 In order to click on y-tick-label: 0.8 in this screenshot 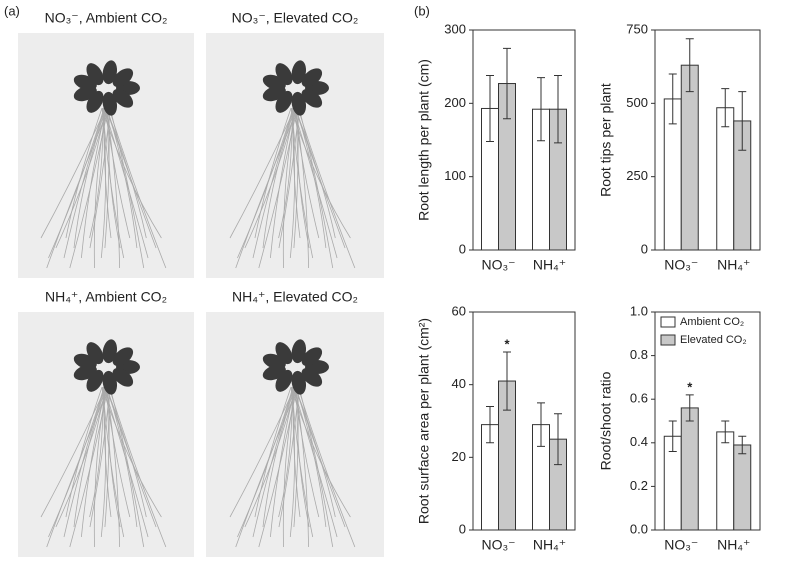, I will do `click(639, 354)`.